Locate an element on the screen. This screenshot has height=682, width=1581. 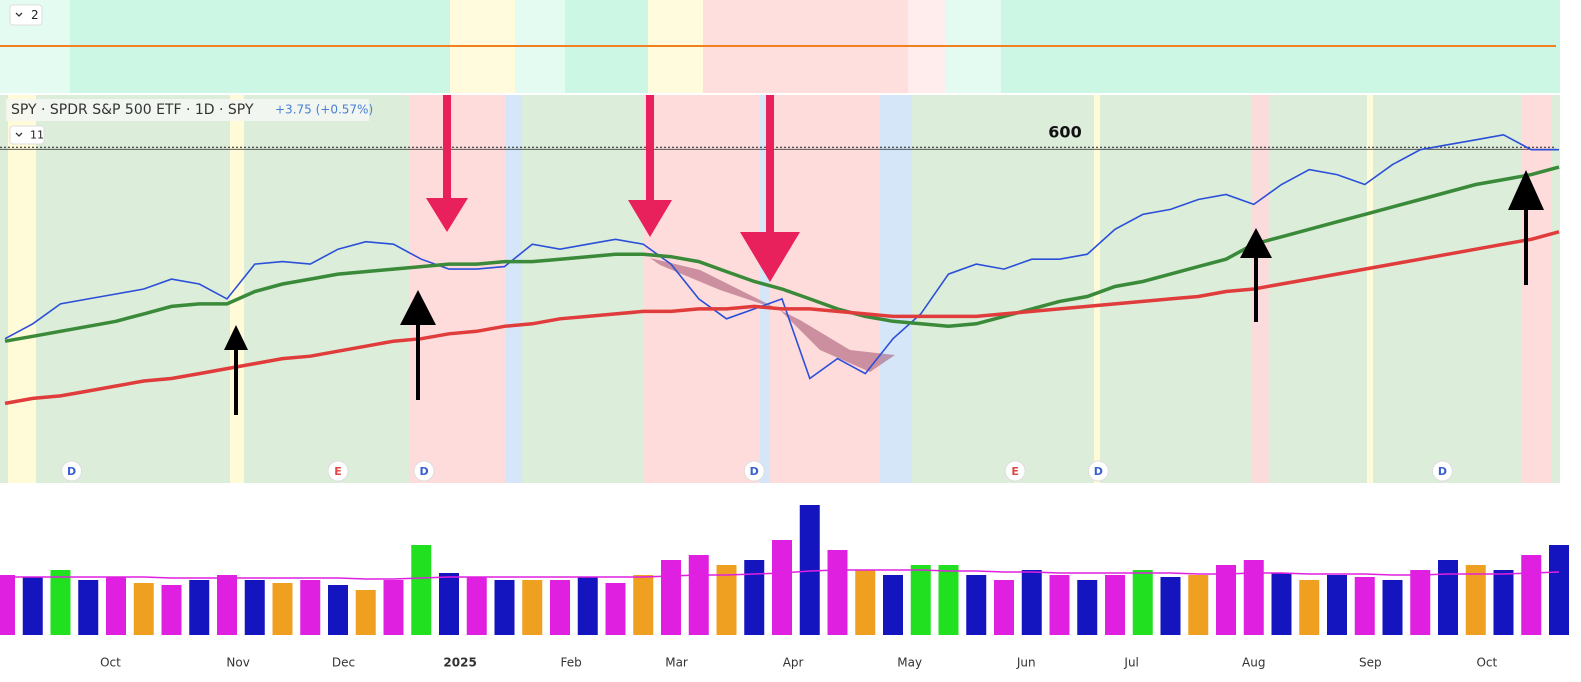
chart-title: SPY · SPDR S&P 500 ETF · 1D · SPY is located at coordinates (132, 110).